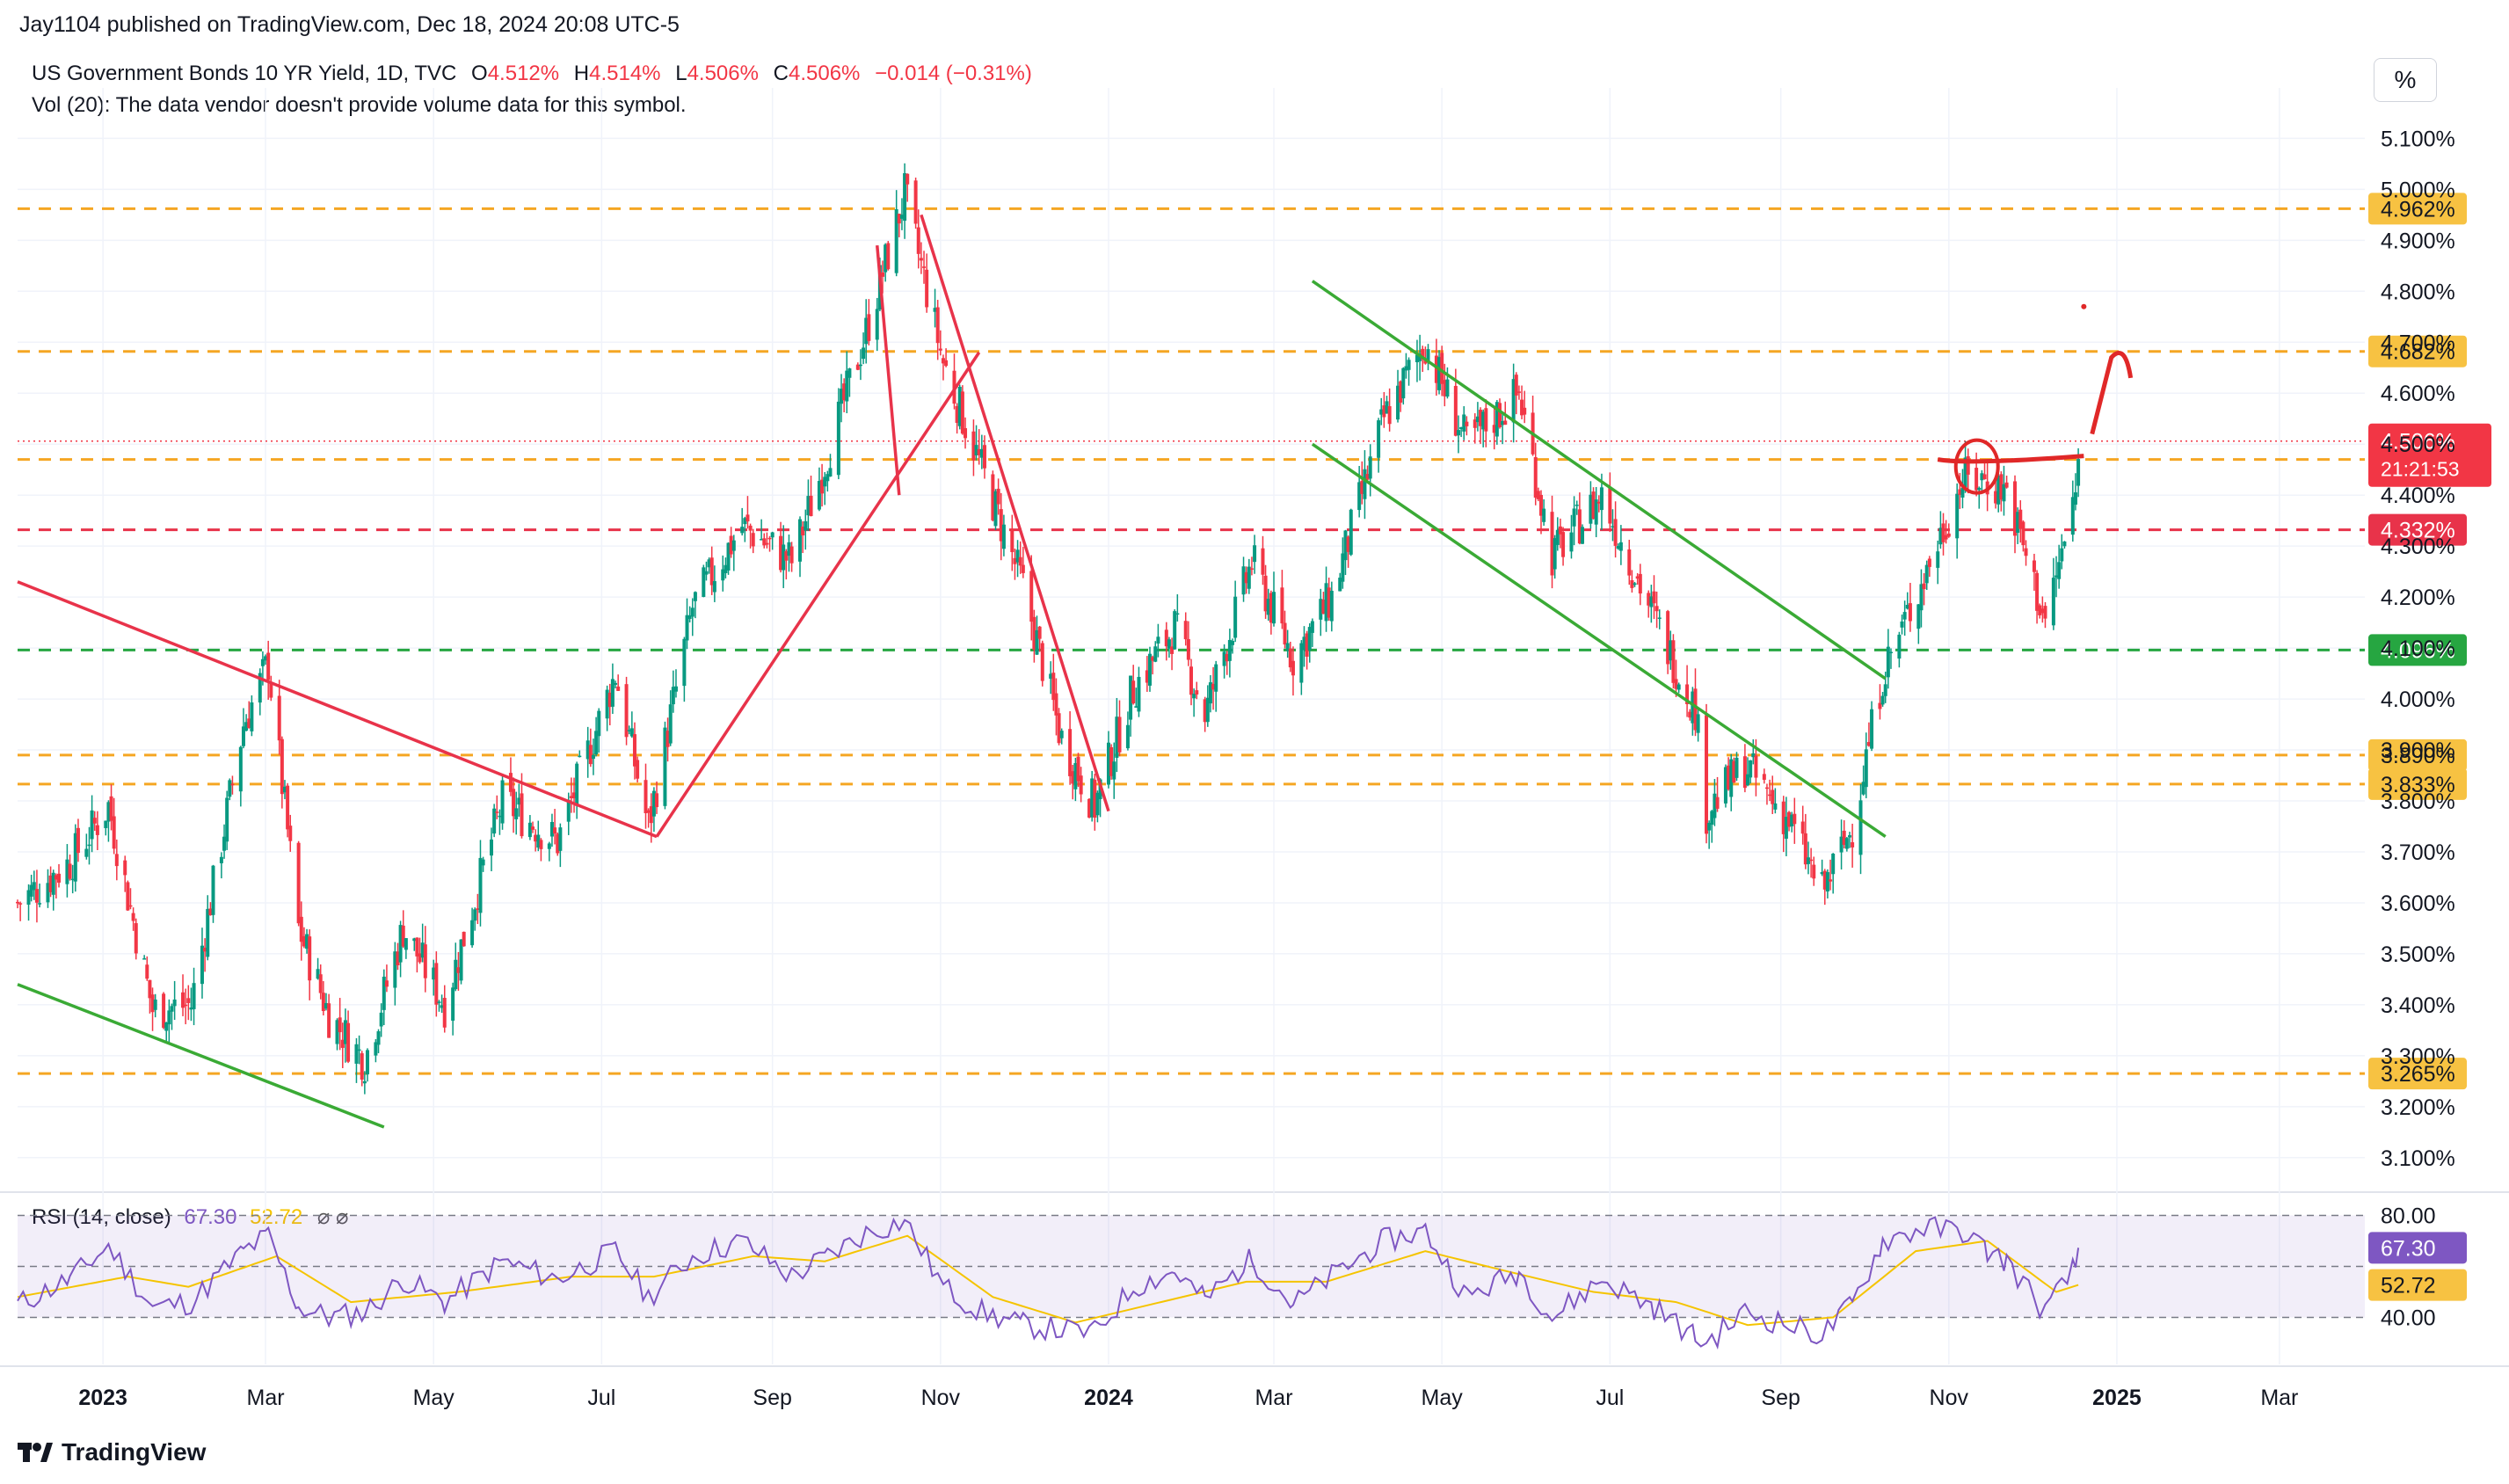  I want to click on rsi-pane: 80.00 40.00 67.30 52.72, so click(1242, 1277).